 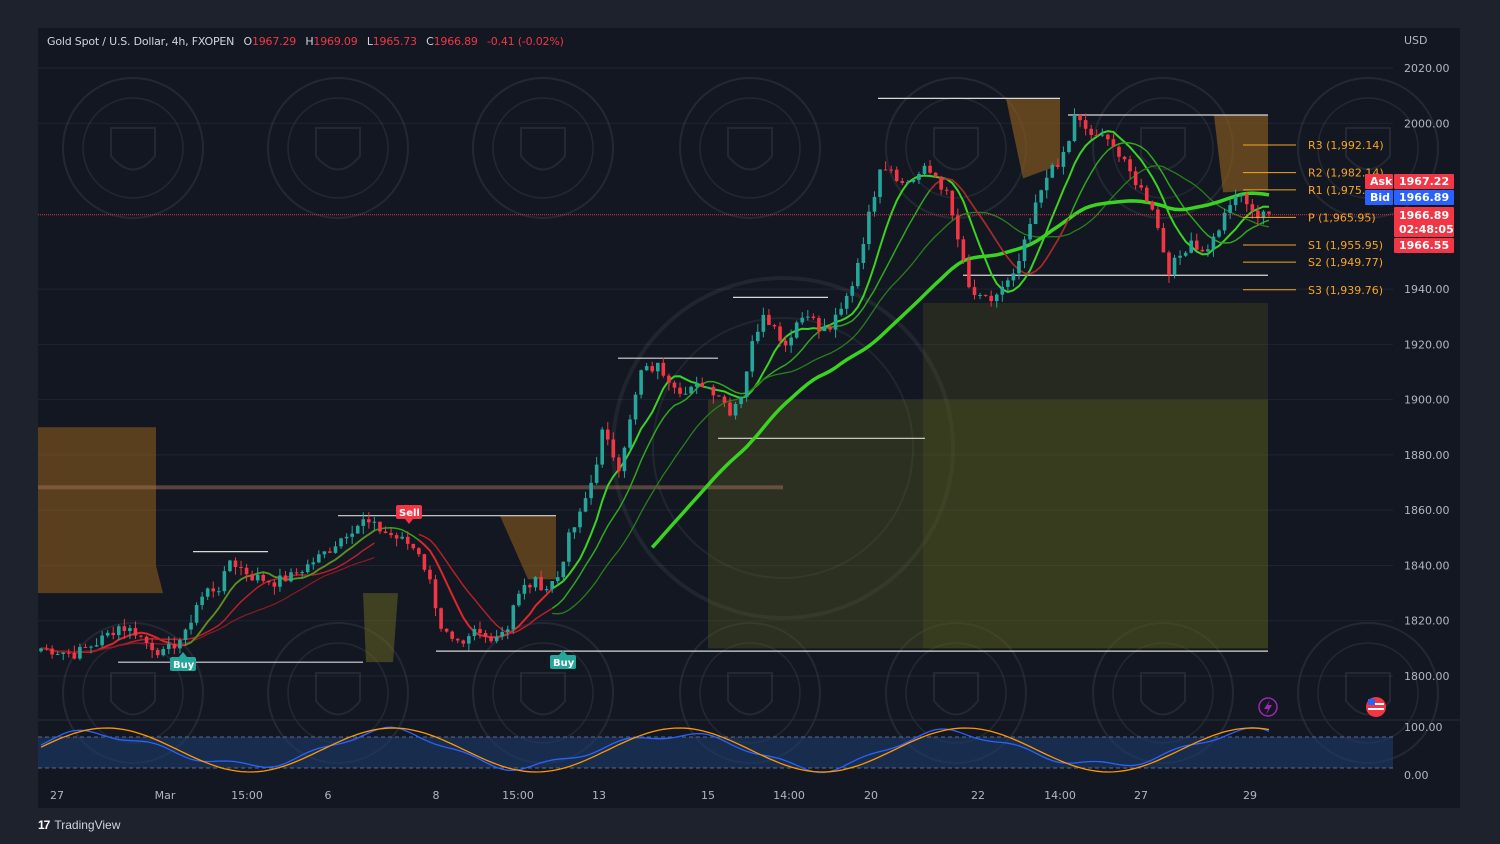 What do you see at coordinates (409, 514) in the screenshot?
I see `sell-signal: Sell` at bounding box center [409, 514].